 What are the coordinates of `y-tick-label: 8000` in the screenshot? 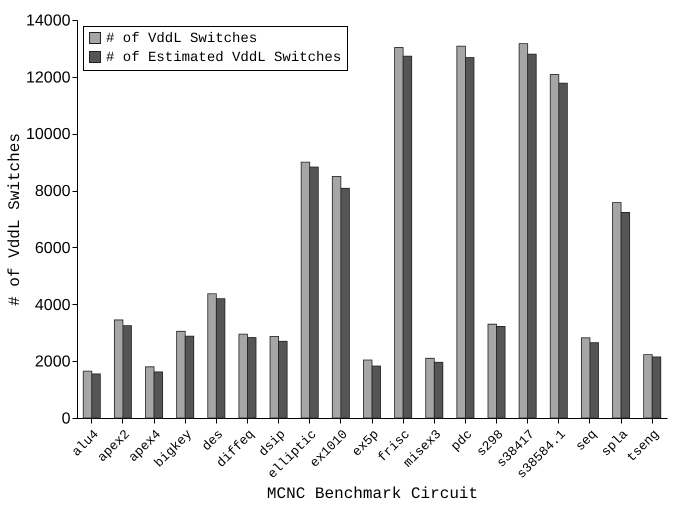 It's located at (52, 191).